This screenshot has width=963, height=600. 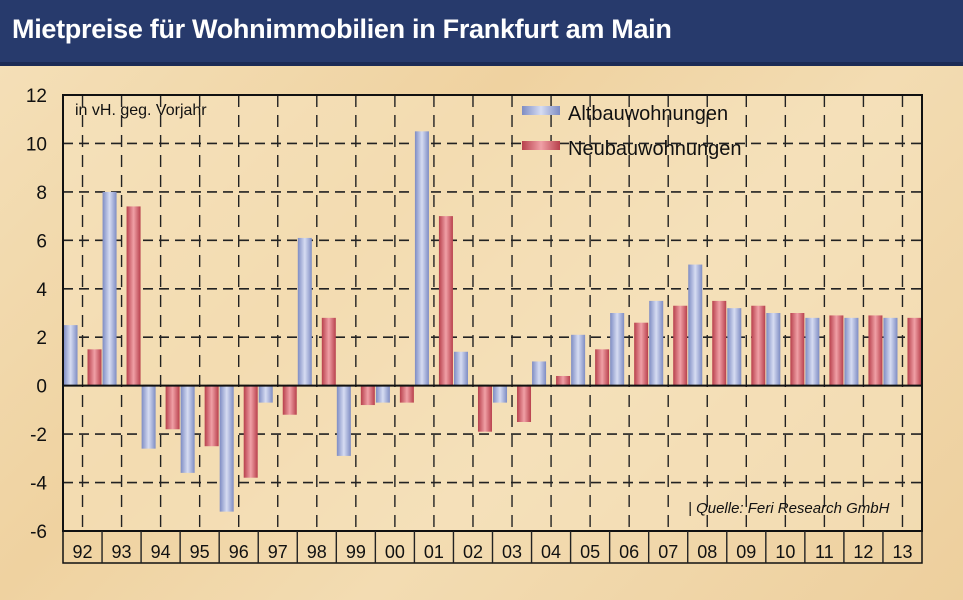 I want to click on x-tick-label: 08, so click(x=707, y=552).